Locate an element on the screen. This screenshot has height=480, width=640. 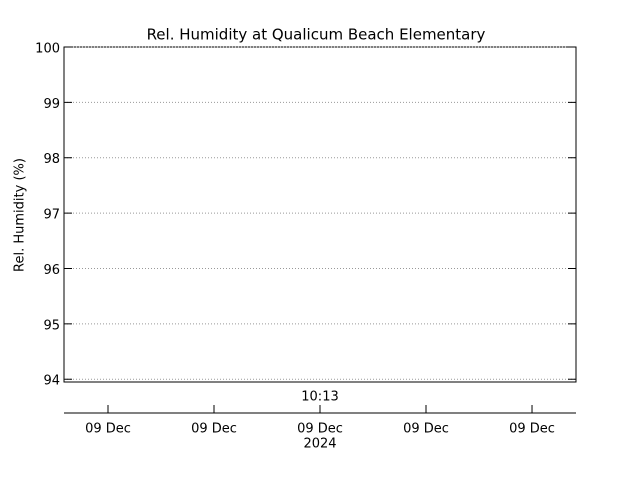
y-tick-label: 97 is located at coordinates (51, 215).